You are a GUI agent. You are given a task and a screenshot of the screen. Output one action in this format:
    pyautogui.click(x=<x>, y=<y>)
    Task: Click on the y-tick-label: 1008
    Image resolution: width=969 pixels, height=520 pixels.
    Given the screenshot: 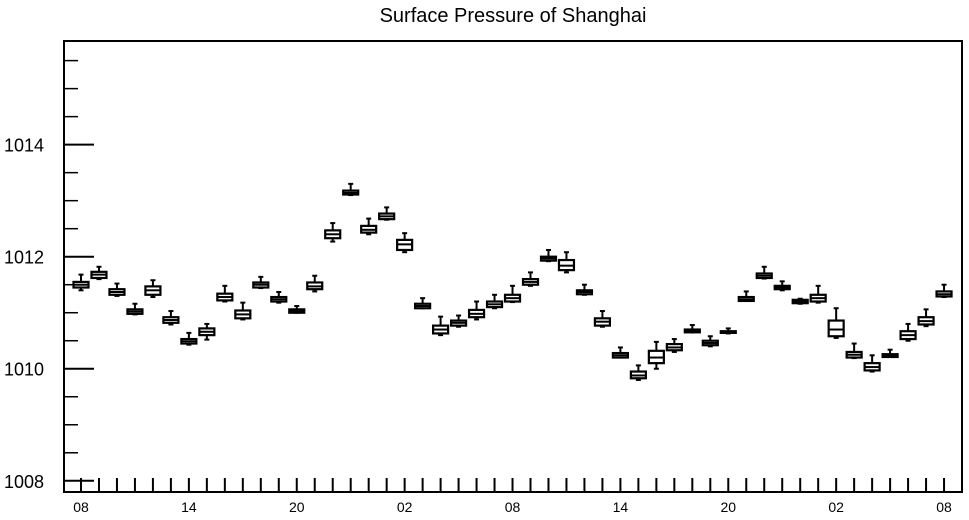 What is the action you would take?
    pyautogui.click(x=24, y=482)
    